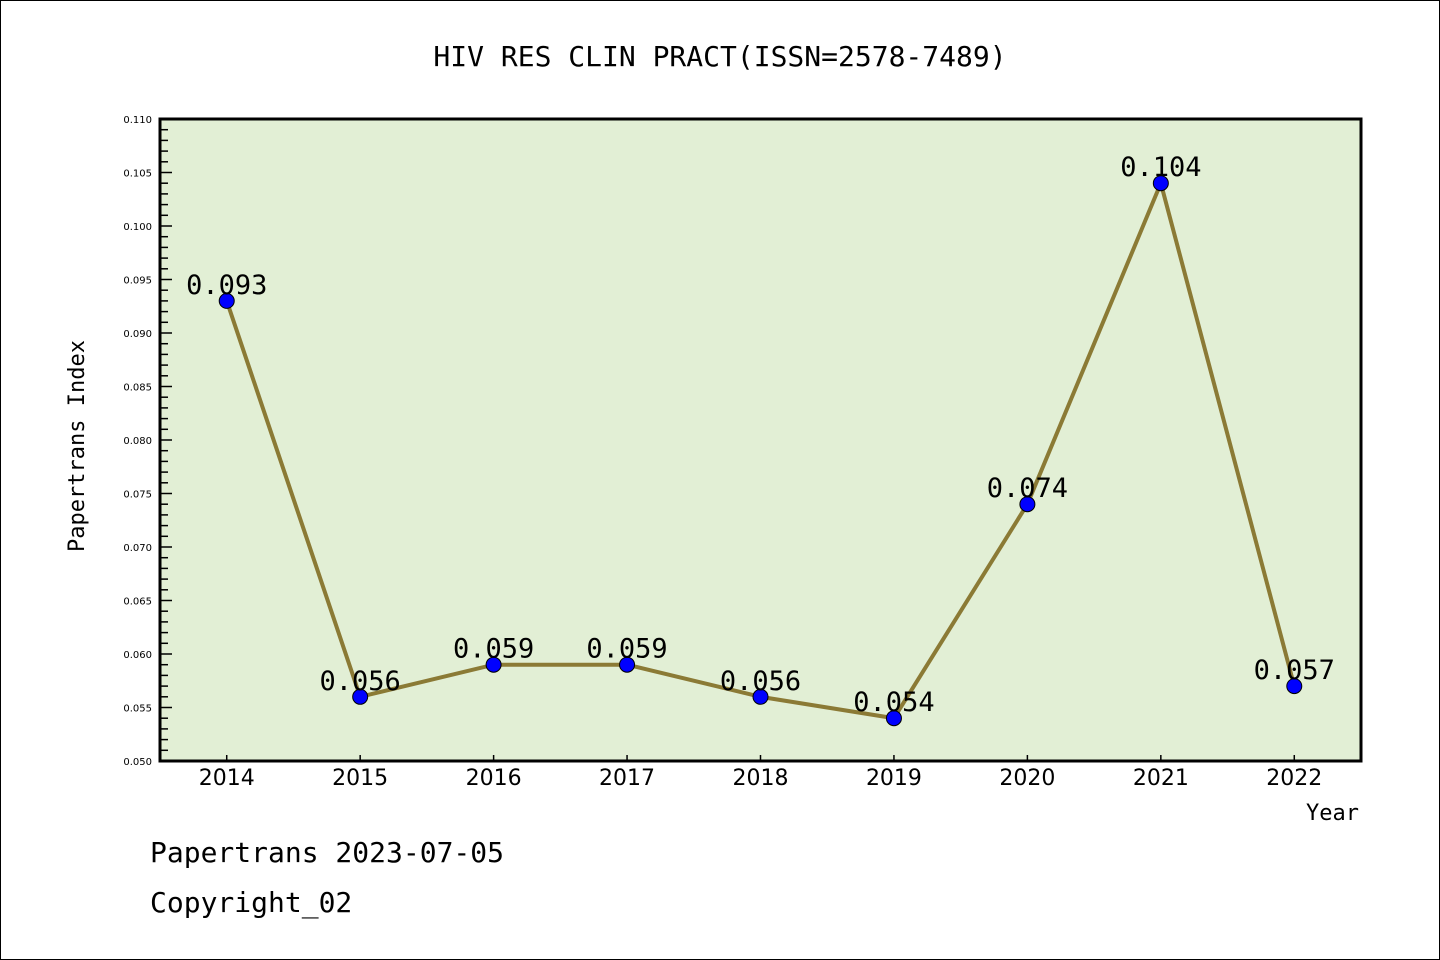 The height and width of the screenshot is (960, 1440). I want to click on x-axis-label: Year, so click(1332, 813).